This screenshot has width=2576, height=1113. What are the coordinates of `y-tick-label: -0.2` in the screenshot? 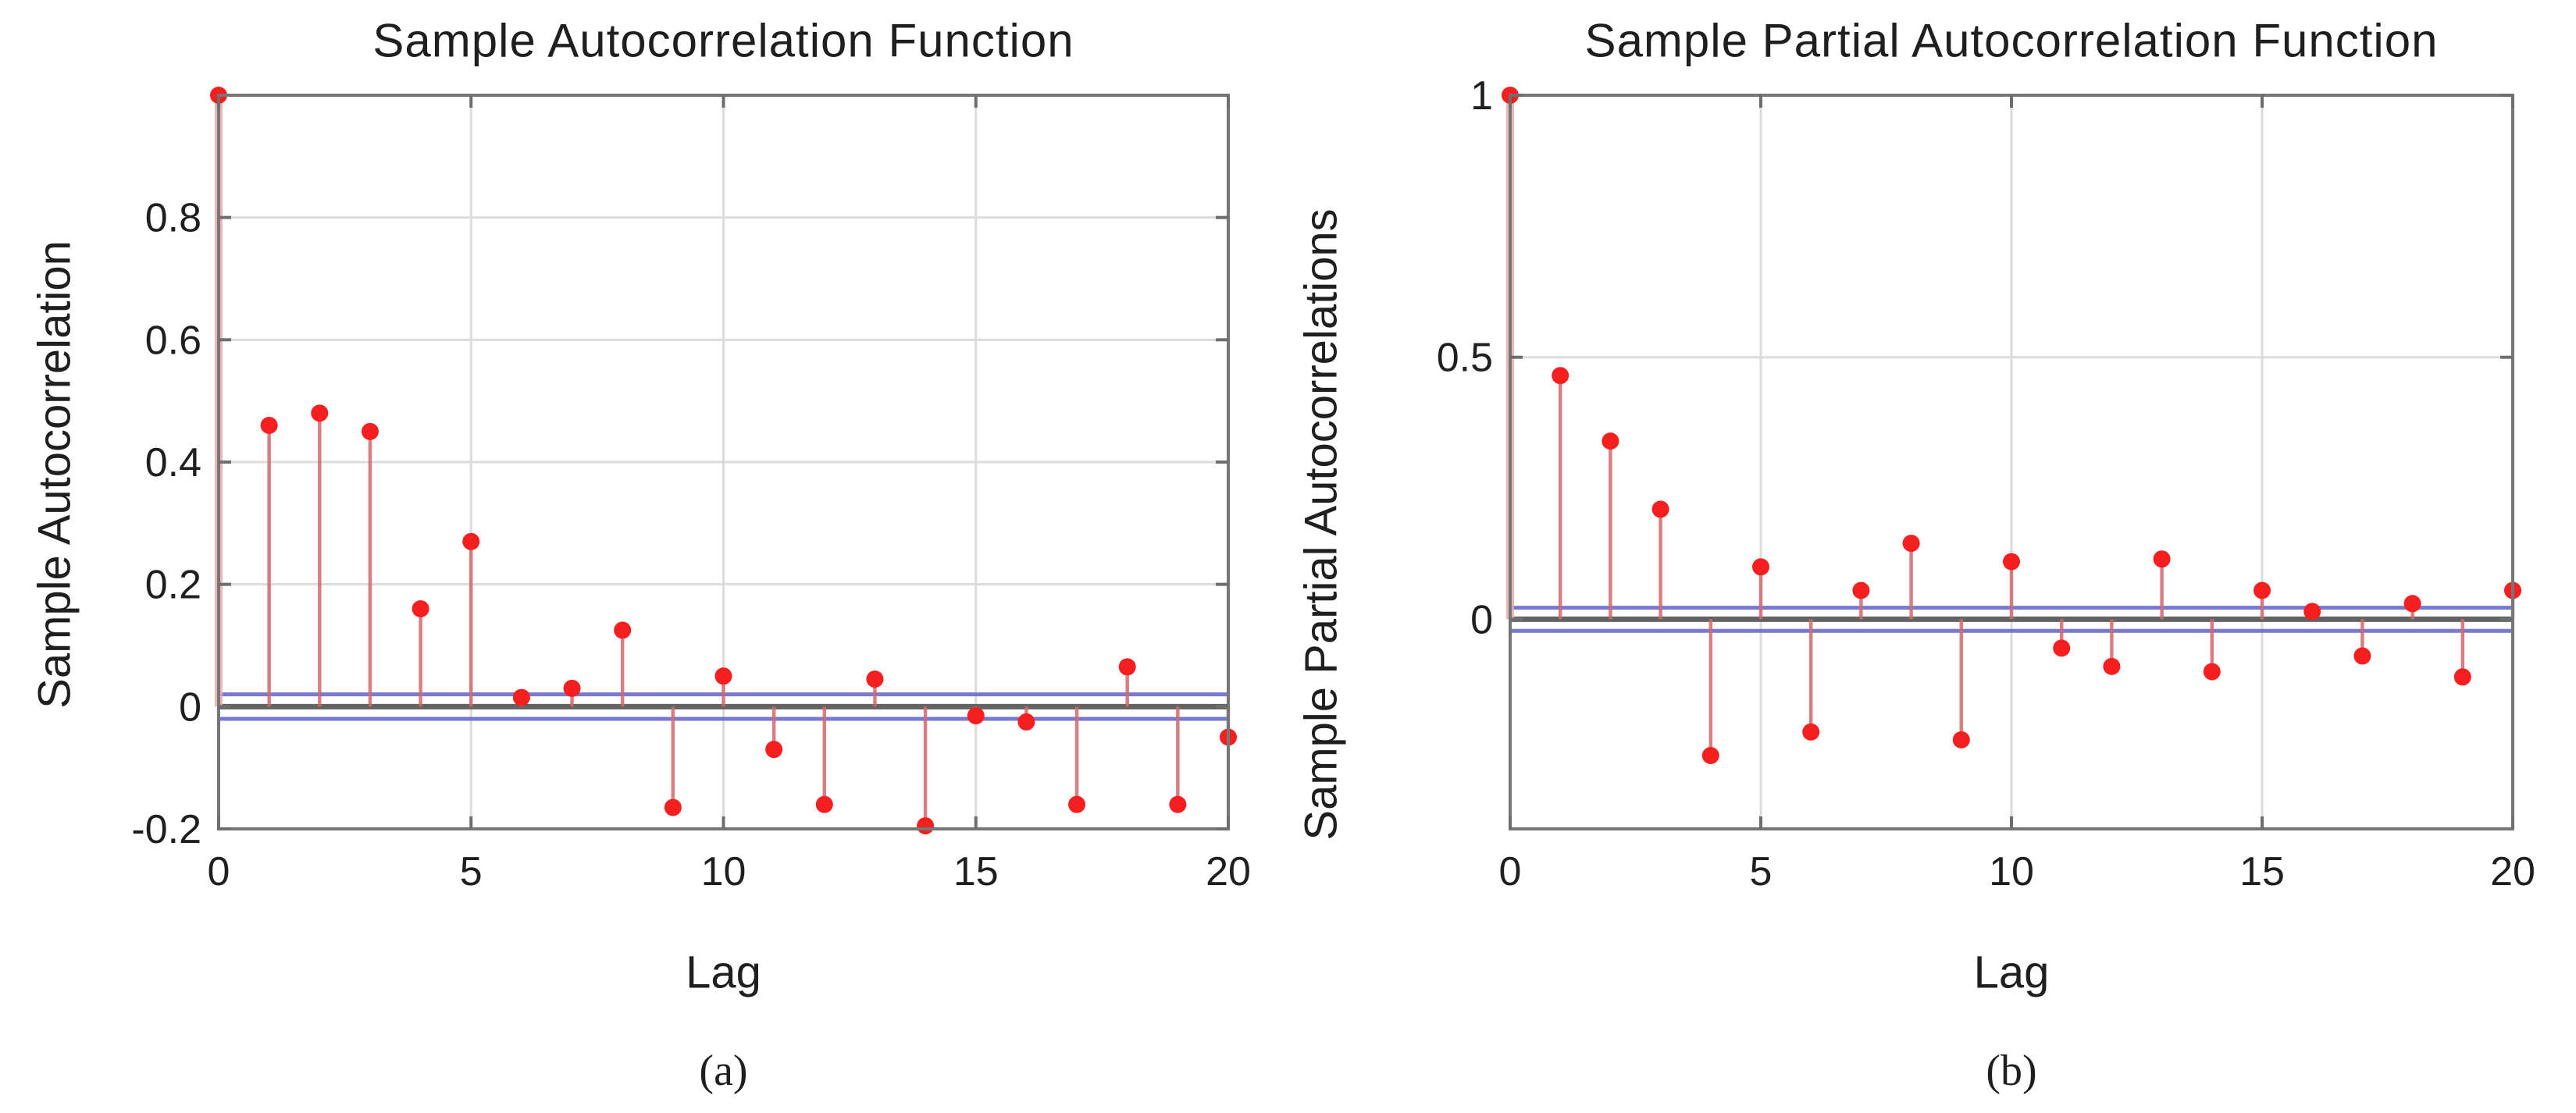 It's located at (166, 829).